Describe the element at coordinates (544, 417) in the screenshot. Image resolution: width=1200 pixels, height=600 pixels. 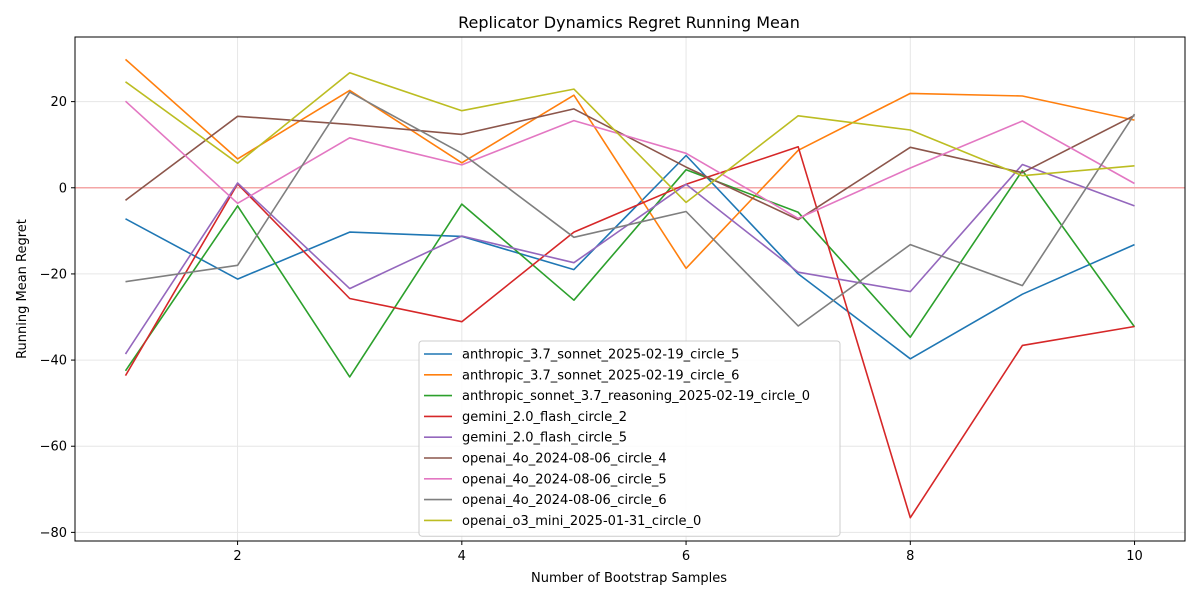
I see `legend-entry-label: gemini_2.0_flash_circle_2` at that location.